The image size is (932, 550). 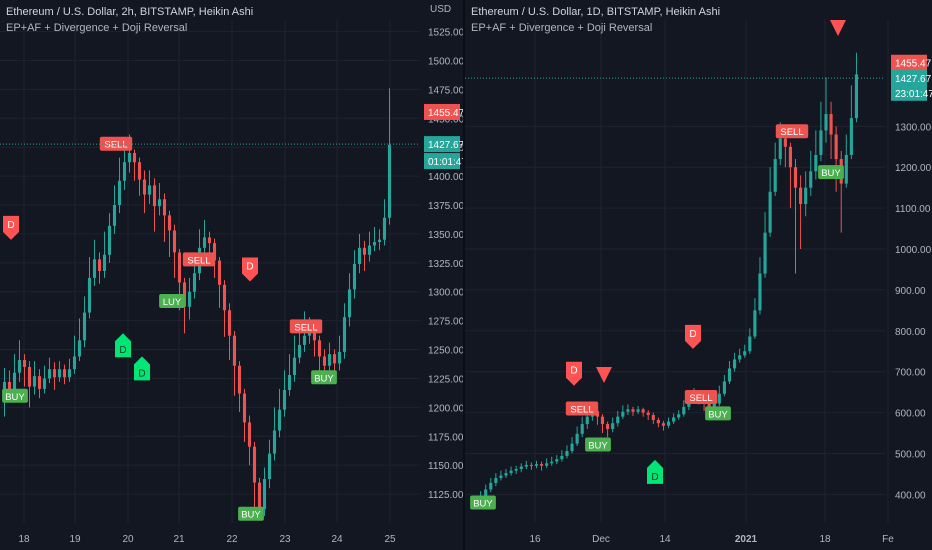 What do you see at coordinates (445, 90) in the screenshot?
I see `y-tick-label: 1475.00` at bounding box center [445, 90].